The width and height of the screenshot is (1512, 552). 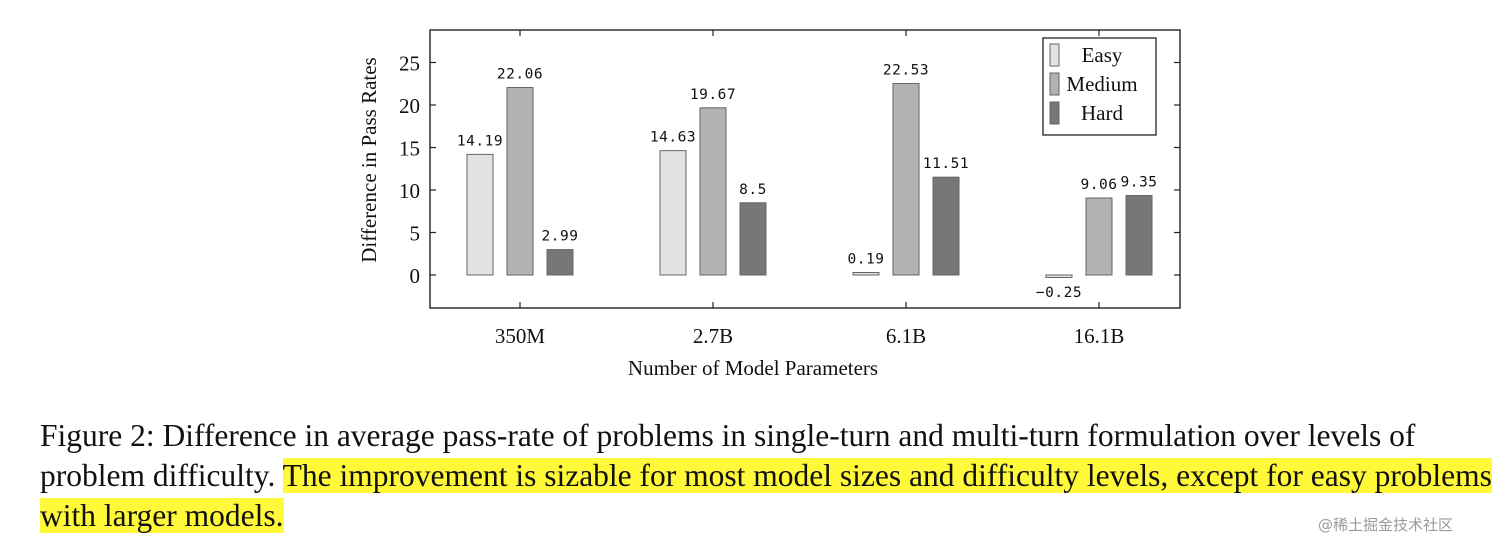 What do you see at coordinates (520, 74) in the screenshot?
I see `data-label: 22.06` at bounding box center [520, 74].